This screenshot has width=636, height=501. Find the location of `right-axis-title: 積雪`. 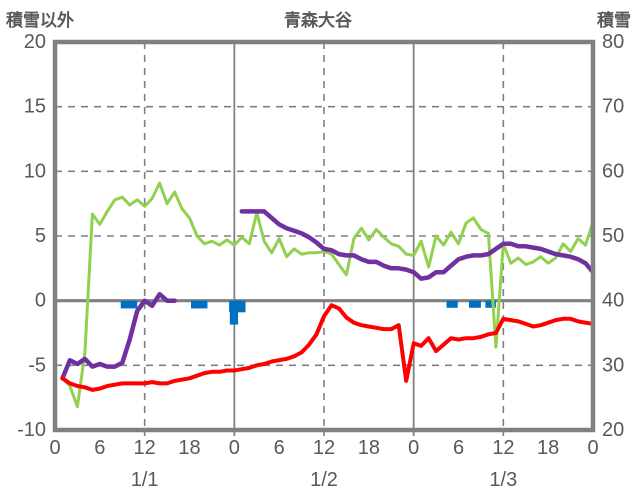

right-axis-title: 積雪 is located at coordinates (614, 20).